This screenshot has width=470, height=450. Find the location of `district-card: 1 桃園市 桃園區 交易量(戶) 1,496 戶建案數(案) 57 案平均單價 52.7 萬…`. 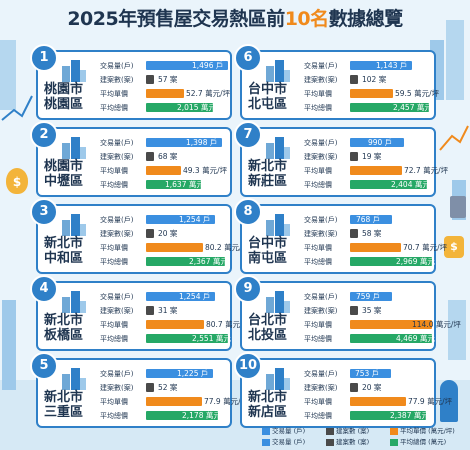

district-card: 1 桃園市 桃園區 交易量(戶) 1,496 戶建案數(案) 57 案平均單價 52.7 萬… is located at coordinates (131, 82).